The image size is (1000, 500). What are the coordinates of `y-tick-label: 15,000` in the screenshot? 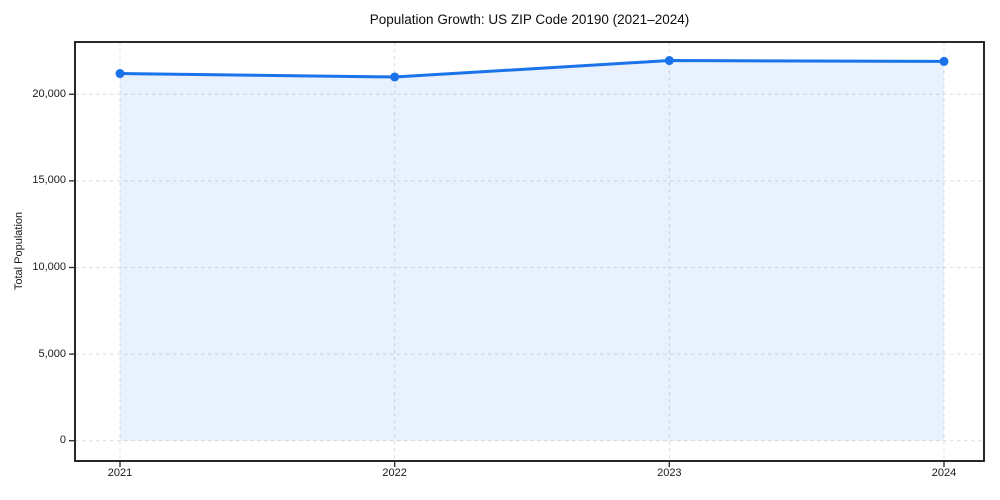 It's located at (49, 180).